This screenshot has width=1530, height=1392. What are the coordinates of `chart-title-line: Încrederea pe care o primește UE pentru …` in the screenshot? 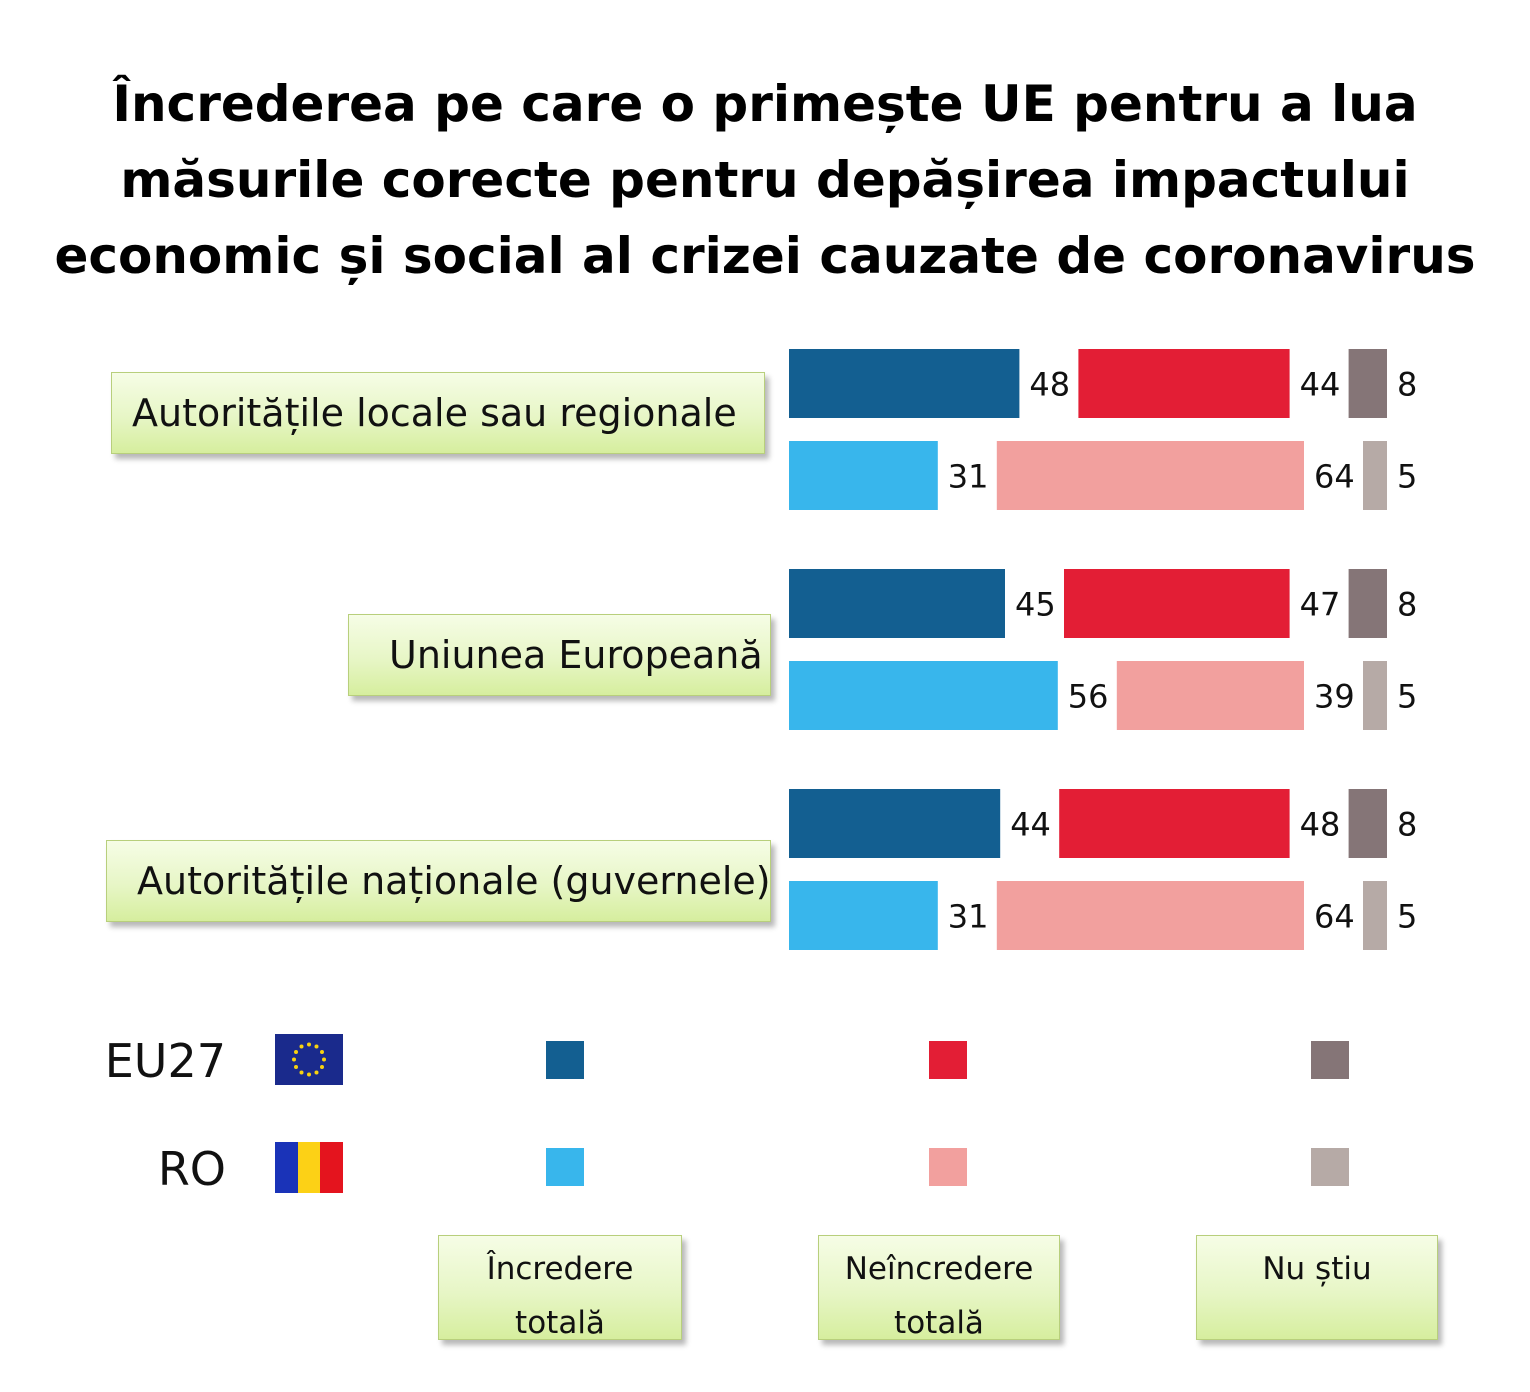 It's located at (765, 104).